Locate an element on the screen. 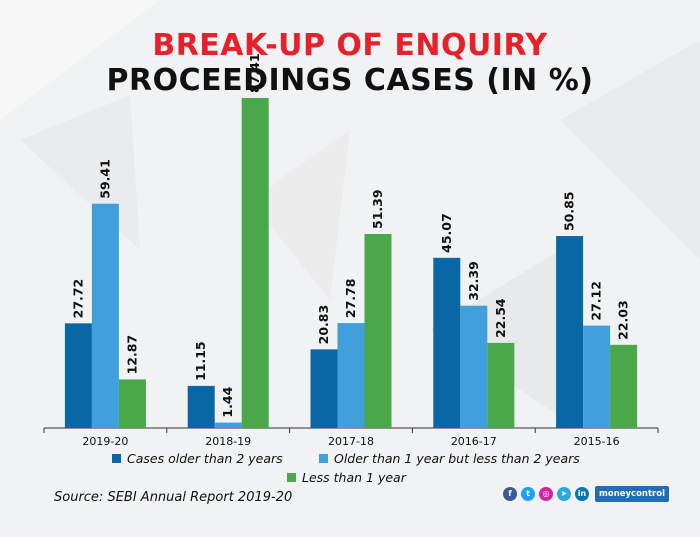 The height and width of the screenshot is (537, 700). legend-item-3: Less than 1 year is located at coordinates (346, 477).